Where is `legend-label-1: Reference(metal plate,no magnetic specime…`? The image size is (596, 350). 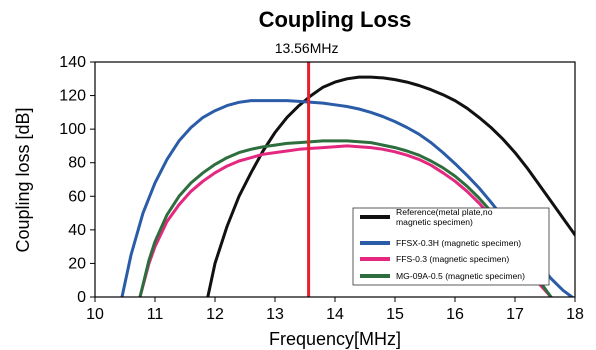
legend-label-1: Reference(metal plate,no magnetic specime… is located at coordinates (444, 217).